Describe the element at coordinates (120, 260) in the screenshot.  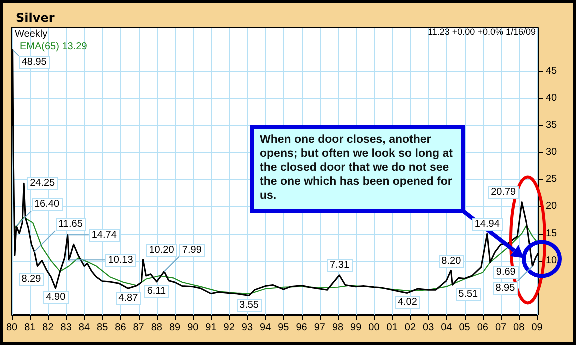
I see `annotation: 10.13` at that location.